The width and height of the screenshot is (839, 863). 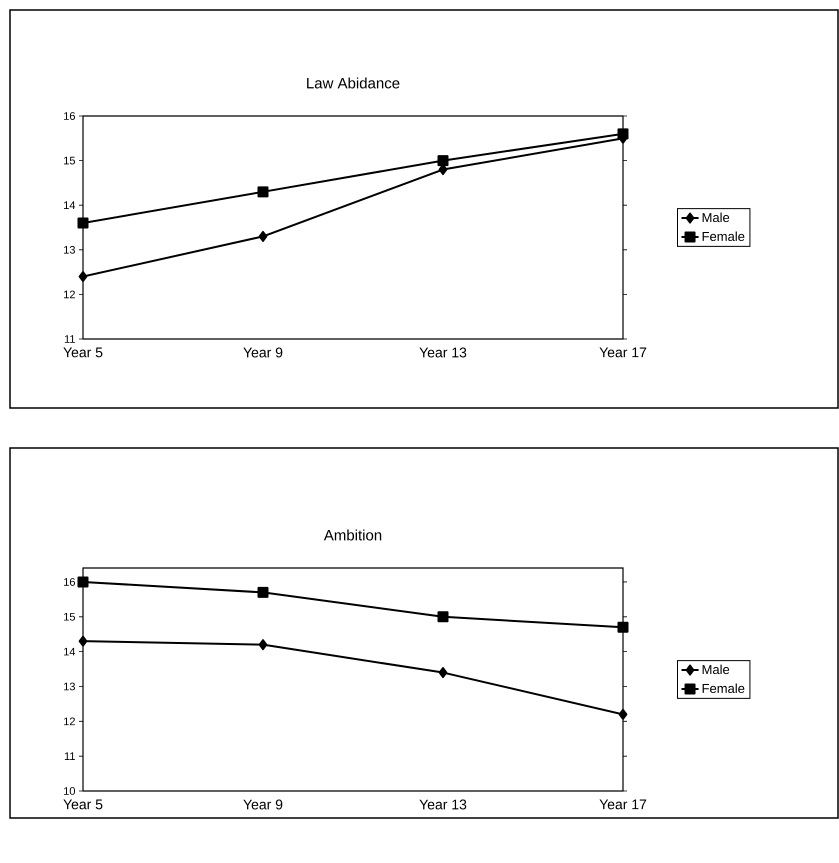 I want to click on chart-title: Law Abidance, so click(x=353, y=82).